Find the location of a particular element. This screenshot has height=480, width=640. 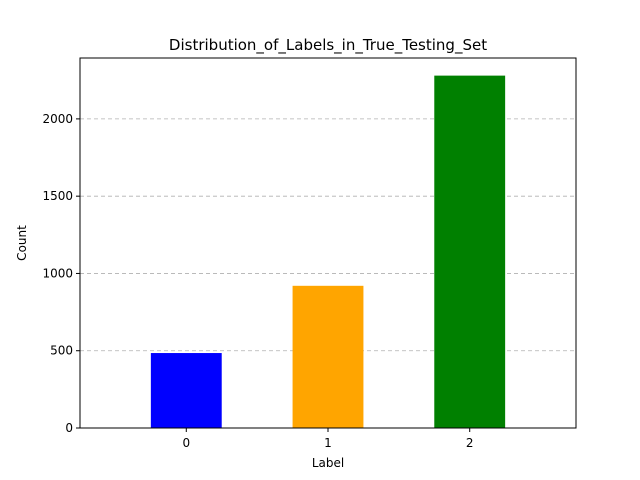

y-tick-label: 1500 is located at coordinates (57, 196).